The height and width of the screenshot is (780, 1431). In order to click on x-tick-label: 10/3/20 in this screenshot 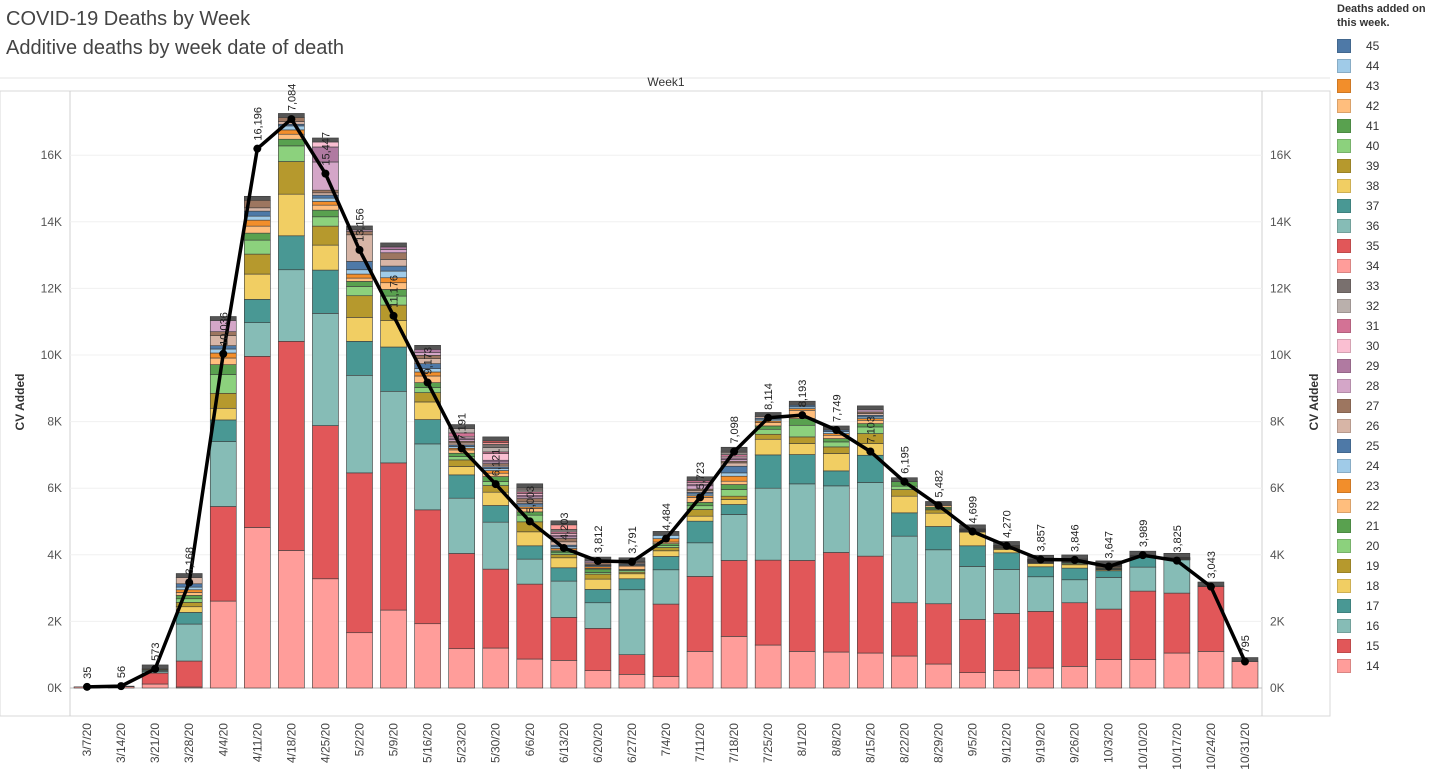, I will do `click(1109, 743)`.